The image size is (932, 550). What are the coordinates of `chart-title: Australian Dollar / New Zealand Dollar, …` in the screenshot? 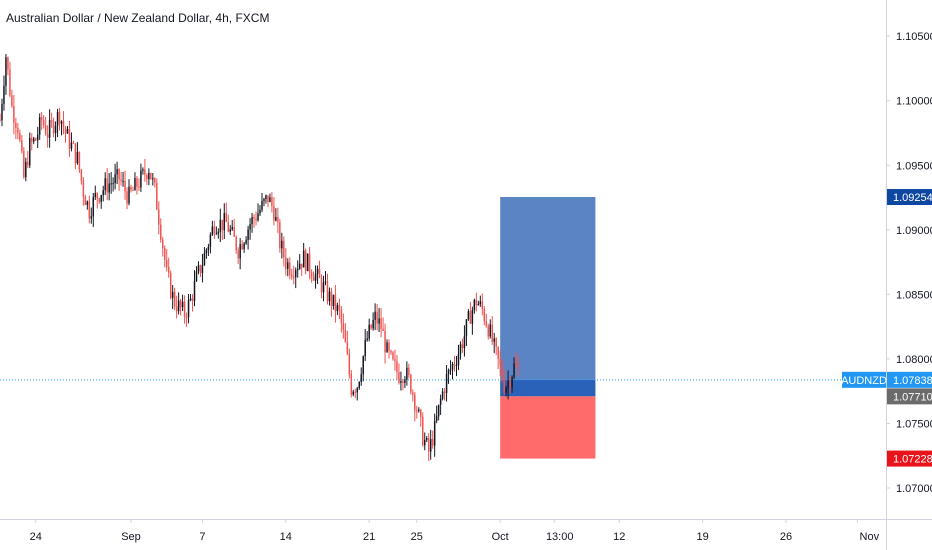 It's located at (138, 18).